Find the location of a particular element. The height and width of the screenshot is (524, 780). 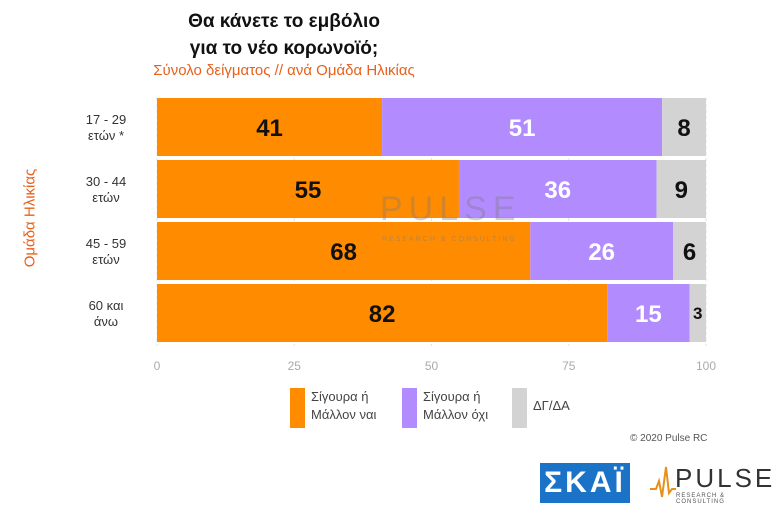

x-tick-label-3: 75 is located at coordinates (569, 366).